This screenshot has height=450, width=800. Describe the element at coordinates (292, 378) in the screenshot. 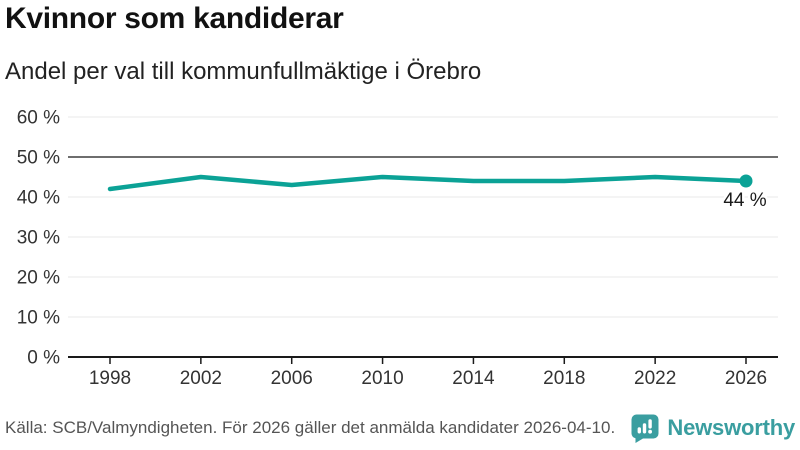

I see `x-axis-label: 2006` at that location.